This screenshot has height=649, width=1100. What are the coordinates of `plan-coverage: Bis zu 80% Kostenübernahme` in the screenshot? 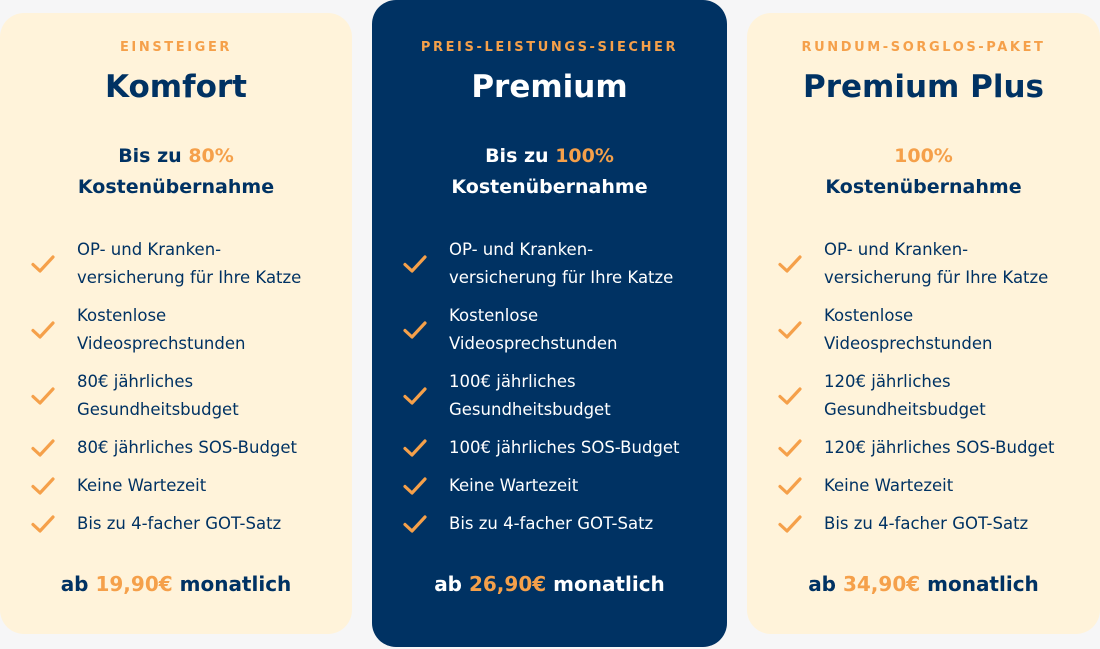 It's located at (176, 172).